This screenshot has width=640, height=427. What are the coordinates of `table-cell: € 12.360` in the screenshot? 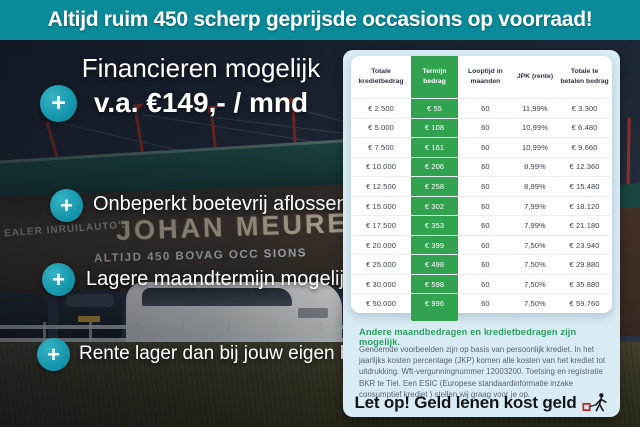 It's located at (584, 167).